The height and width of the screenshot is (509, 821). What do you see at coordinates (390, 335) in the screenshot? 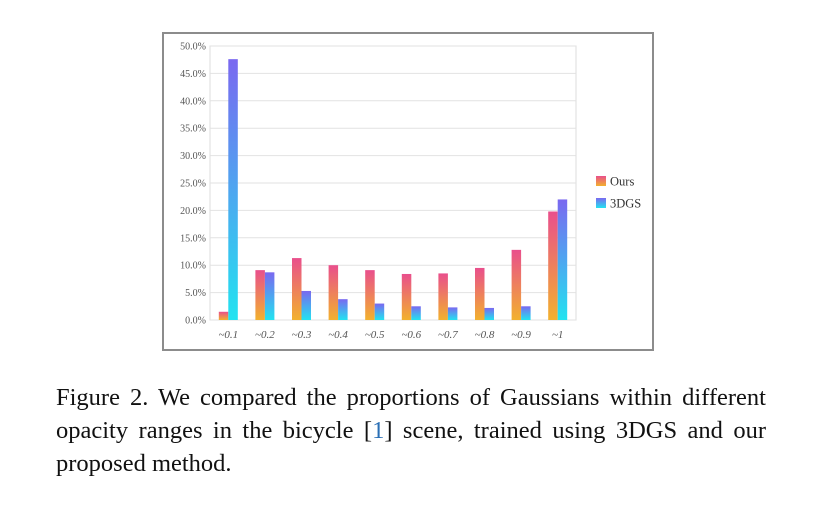
I see `x-axis-ticks: ~0.1 ~0.2 ~0.3 ~0.4 ~0.5 ~0.6 ~0.7 ~0.8 ~0.9 ~1` at bounding box center [390, 335].